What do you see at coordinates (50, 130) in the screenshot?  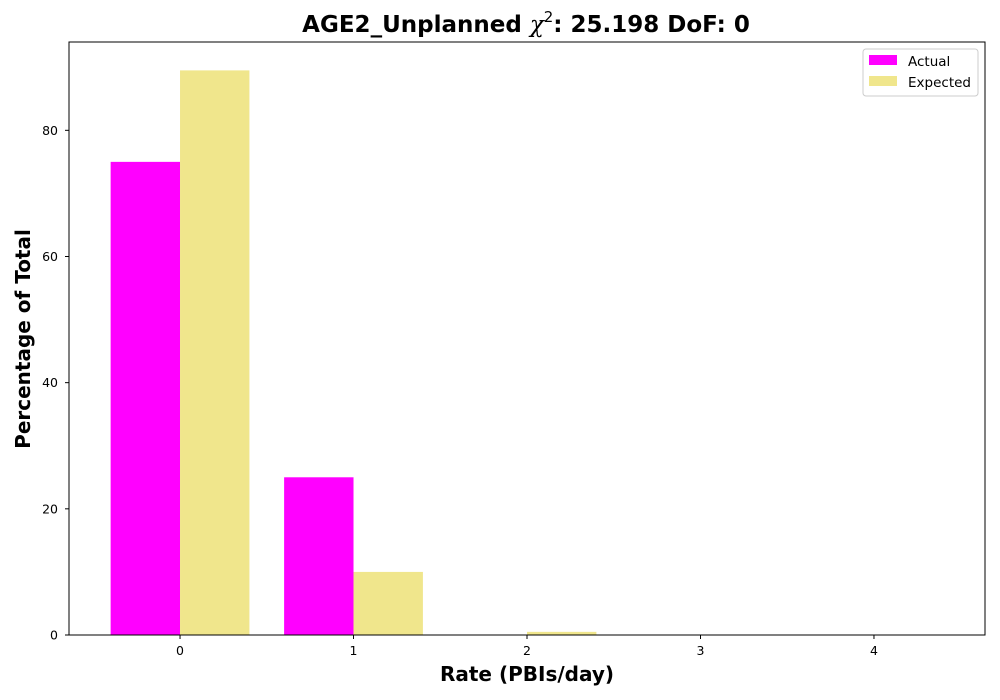 I see `y-tick-label: 80` at bounding box center [50, 130].